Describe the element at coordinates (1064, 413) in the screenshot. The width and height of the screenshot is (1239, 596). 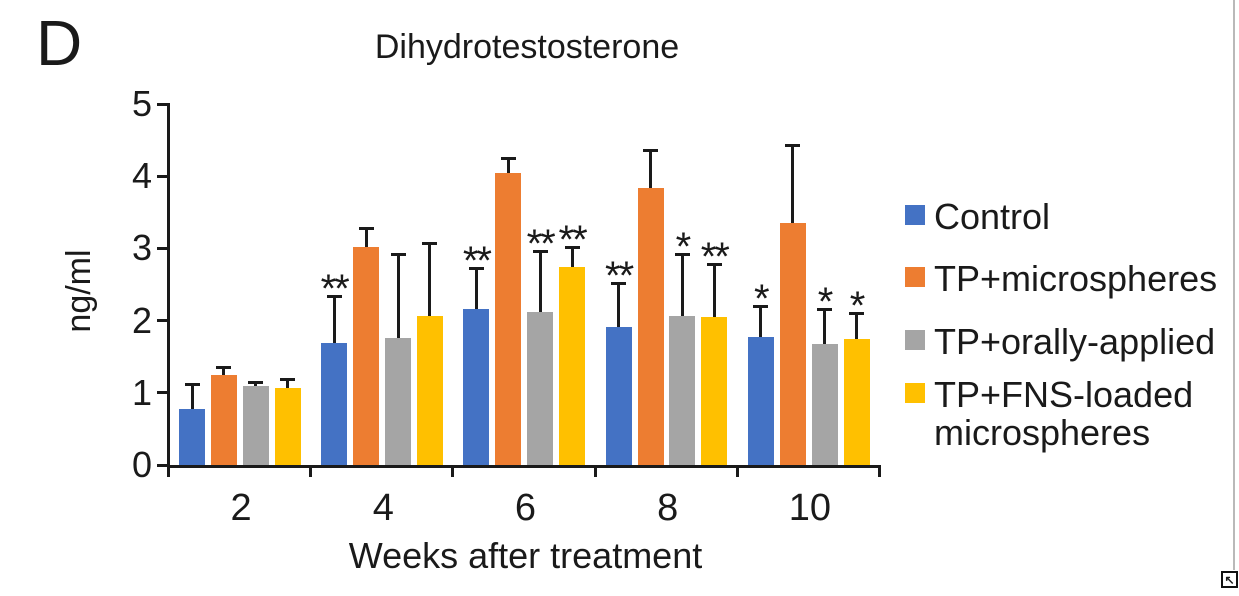
I see `legend-label: TP+FNS-loaded microspheres` at that location.